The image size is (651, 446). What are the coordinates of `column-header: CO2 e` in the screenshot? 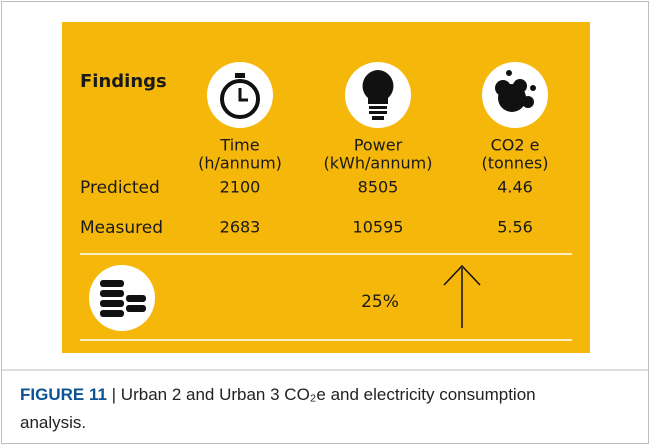 It's located at (515, 145).